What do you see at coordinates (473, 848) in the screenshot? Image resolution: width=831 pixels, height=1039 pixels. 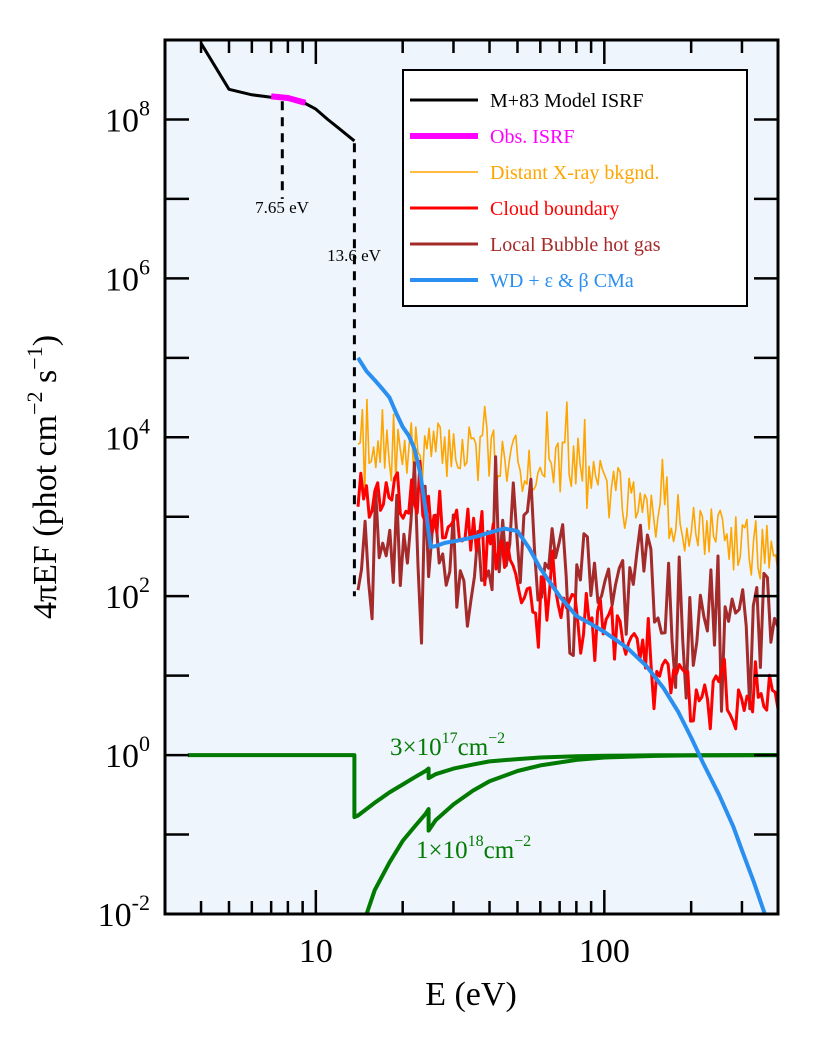 I see `annotation-column-1e18: 1×1018cm−2` at bounding box center [473, 848].